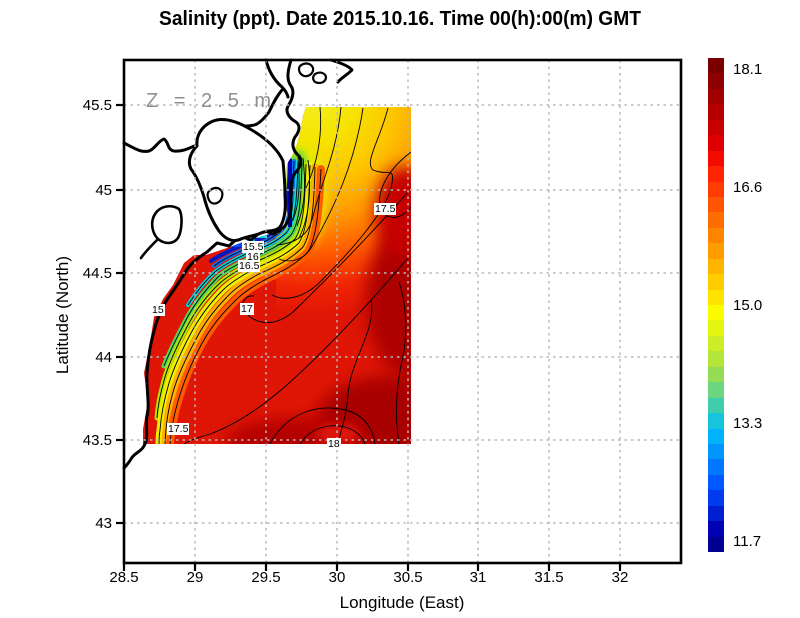 The image size is (800, 618). What do you see at coordinates (211, 101) in the screenshot?
I see `depth-annotation: Z = 2.5 m` at bounding box center [211, 101].